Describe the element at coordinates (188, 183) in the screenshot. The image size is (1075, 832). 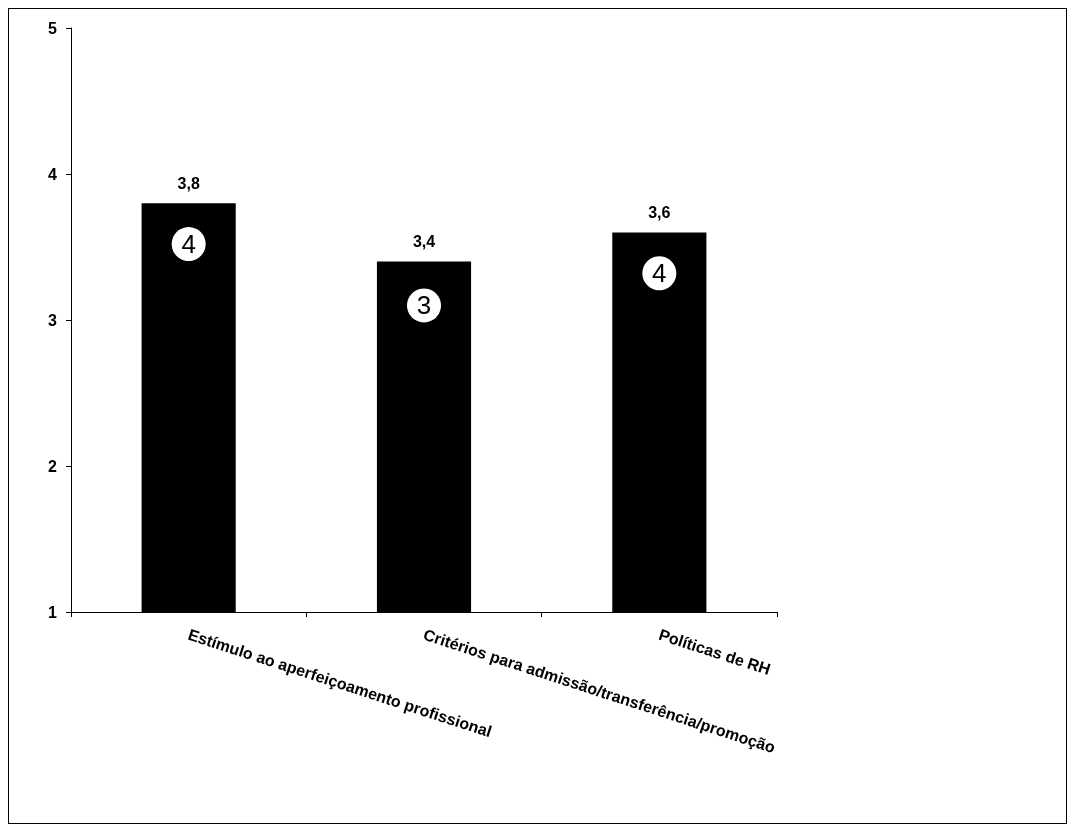
I see `data-label: 3,8` at that location.